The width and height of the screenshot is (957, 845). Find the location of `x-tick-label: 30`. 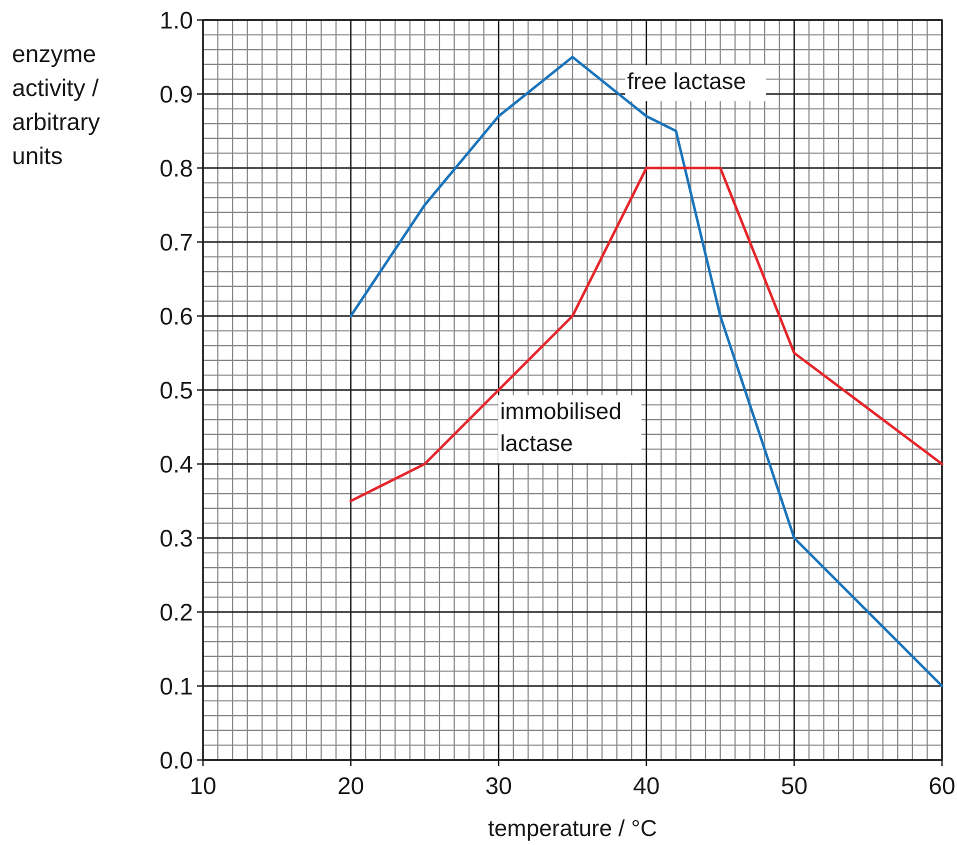

x-tick-label: 30 is located at coordinates (498, 786).